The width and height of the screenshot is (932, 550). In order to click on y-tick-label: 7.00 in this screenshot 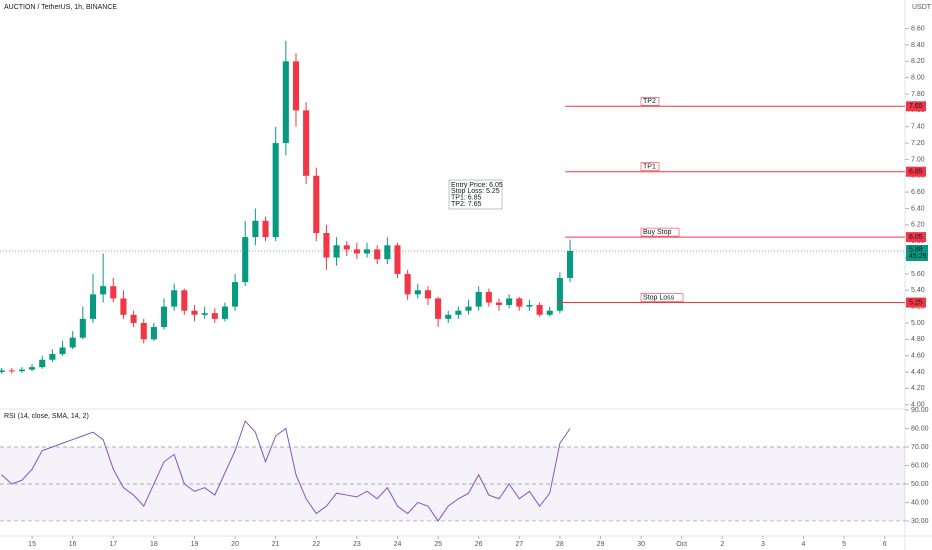, I will do `click(918, 159)`.